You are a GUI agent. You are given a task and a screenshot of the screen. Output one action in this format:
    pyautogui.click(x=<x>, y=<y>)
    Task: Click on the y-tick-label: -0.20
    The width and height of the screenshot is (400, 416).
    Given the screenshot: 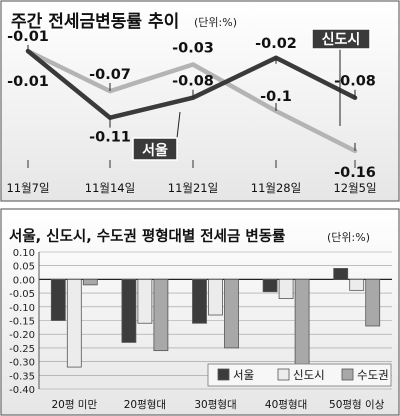 What is the action you would take?
    pyautogui.click(x=22, y=335)
    